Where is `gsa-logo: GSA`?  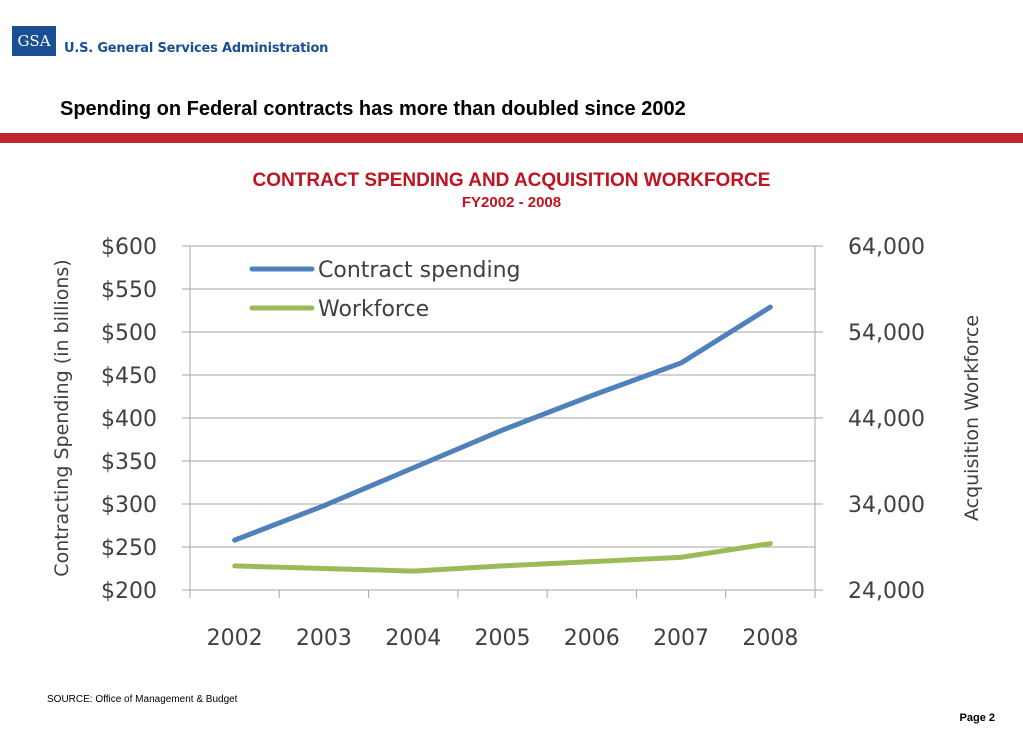 gsa-logo: GSA is located at coordinates (34, 41).